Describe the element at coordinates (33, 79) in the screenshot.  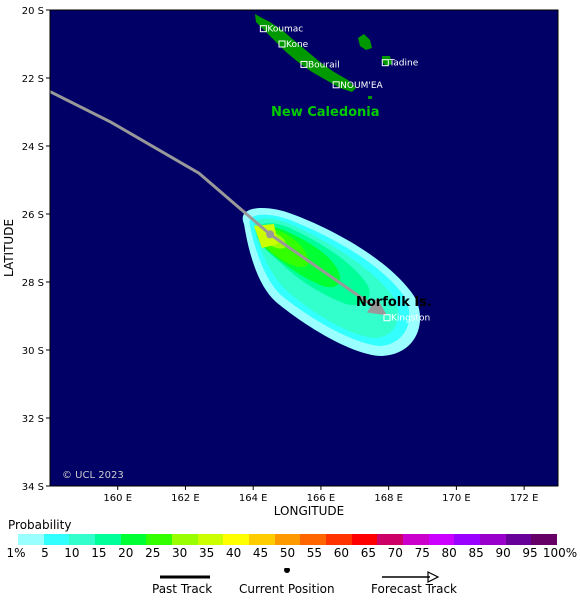
I see `lat-tick-label: 22 S` at that location.